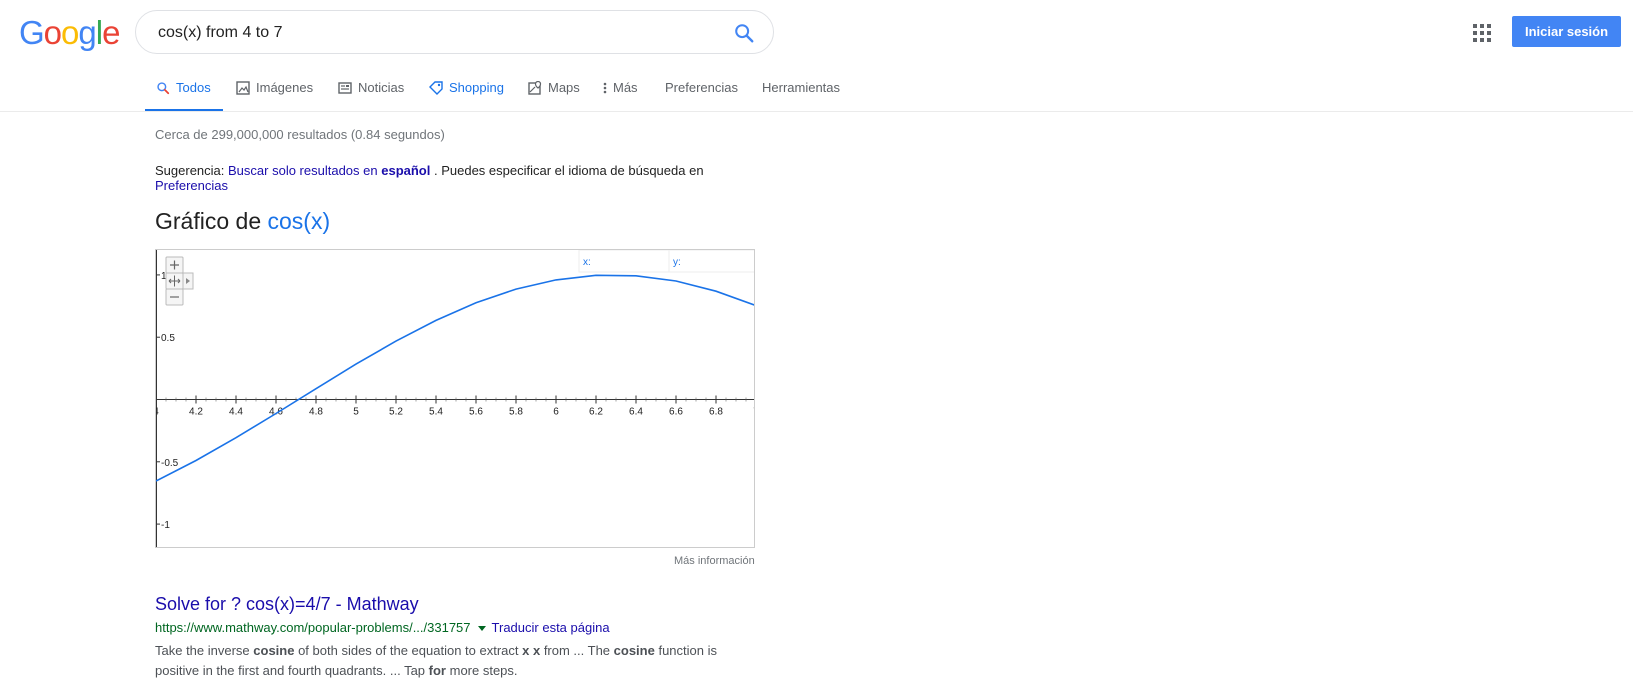  What do you see at coordinates (1482, 33) in the screenshot?
I see `apps-grid-icon` at bounding box center [1482, 33].